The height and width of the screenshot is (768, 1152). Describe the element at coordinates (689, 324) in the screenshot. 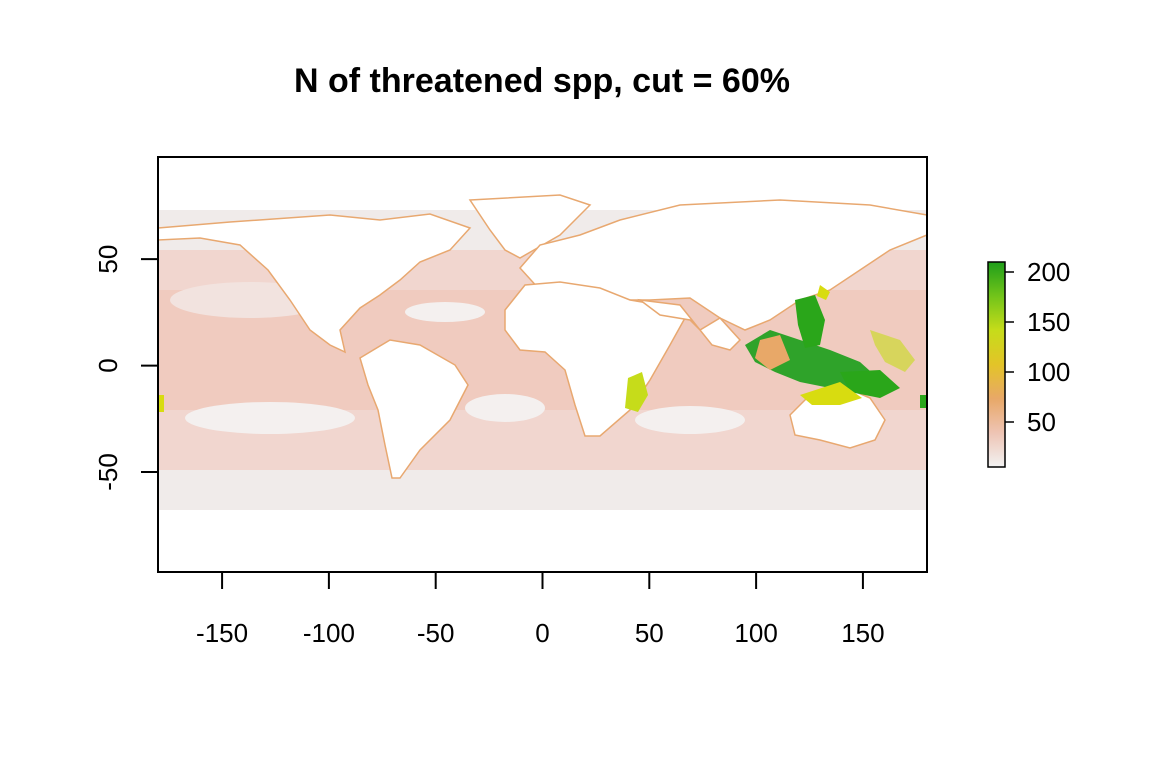

I see `land-arabia-india` at that location.